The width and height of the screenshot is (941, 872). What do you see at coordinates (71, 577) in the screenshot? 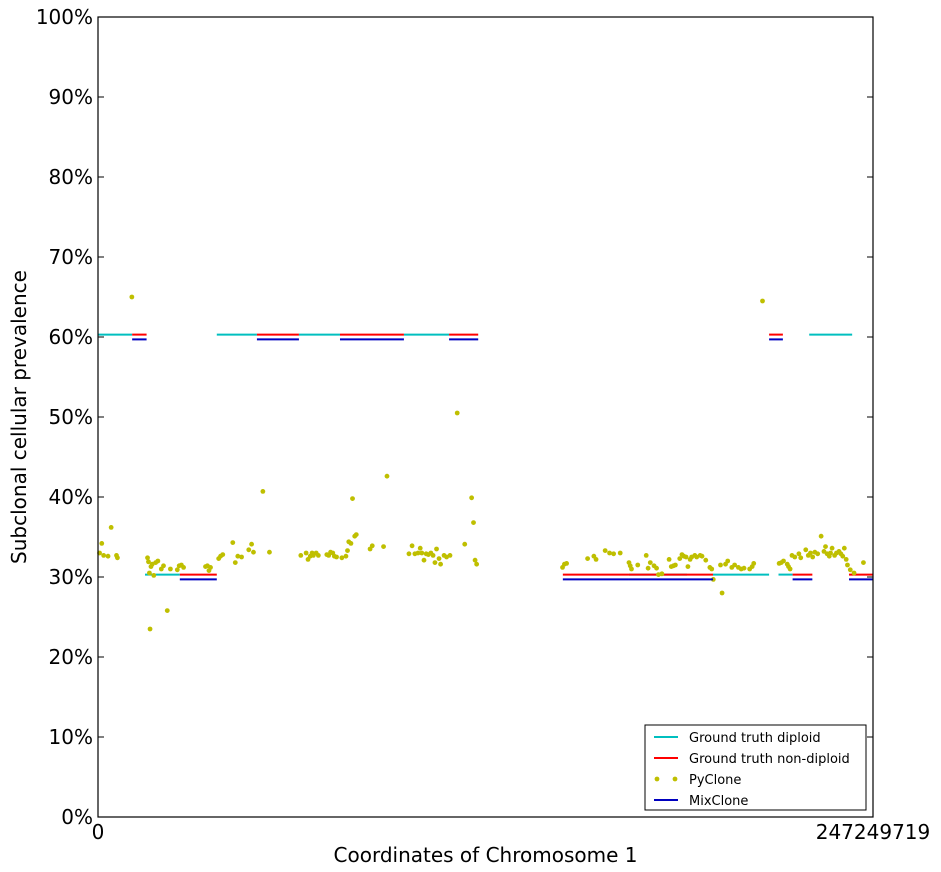
I see `y-tick-label: 30%` at bounding box center [71, 577].